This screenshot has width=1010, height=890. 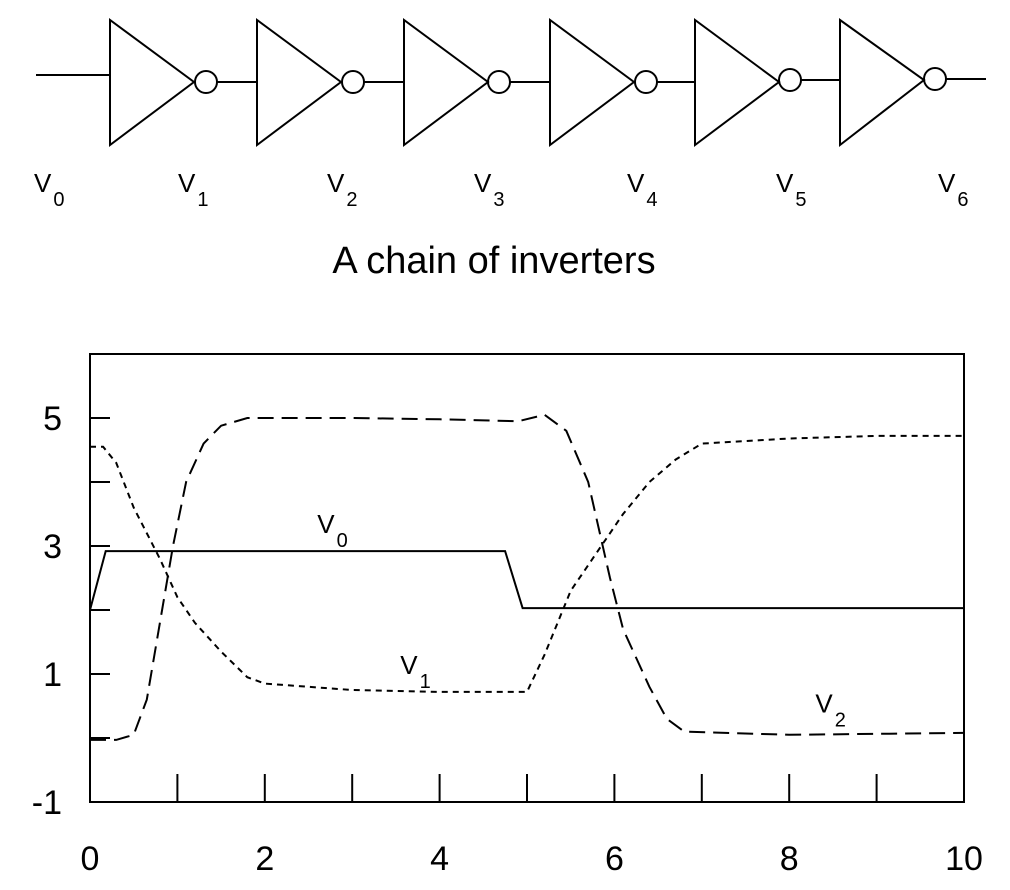 I want to click on node-label-v0: V0, so click(x=49, y=189).